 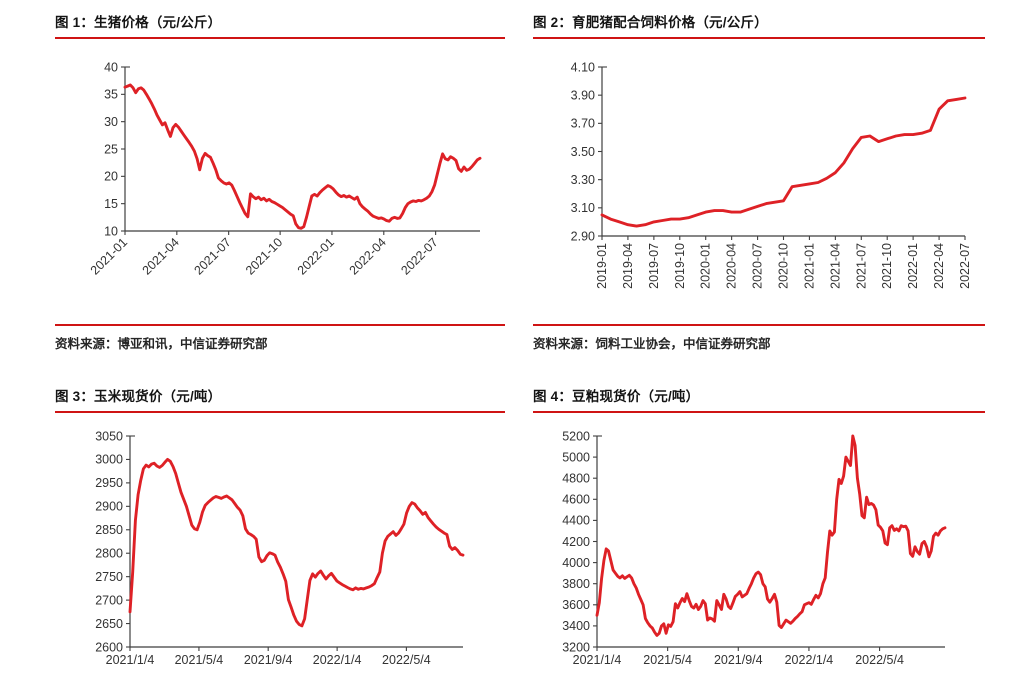 What do you see at coordinates (706, 266) in the screenshot?
I see `x-tick-label: 2020-01` at bounding box center [706, 266].